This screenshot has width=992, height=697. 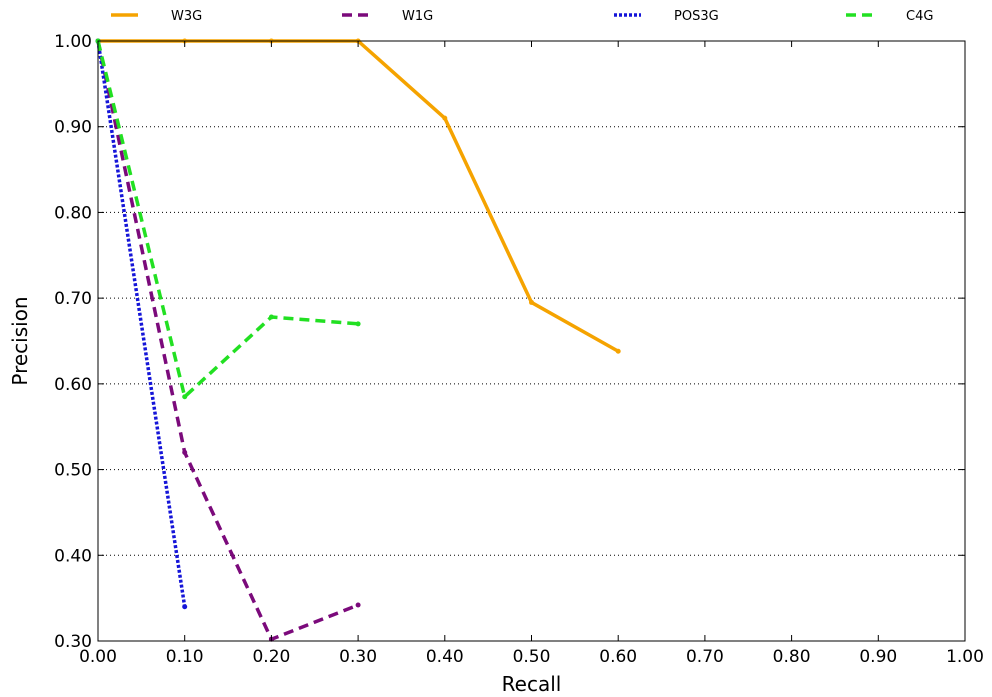 I want to click on x-tick-label: 0.90, so click(x=878, y=657).